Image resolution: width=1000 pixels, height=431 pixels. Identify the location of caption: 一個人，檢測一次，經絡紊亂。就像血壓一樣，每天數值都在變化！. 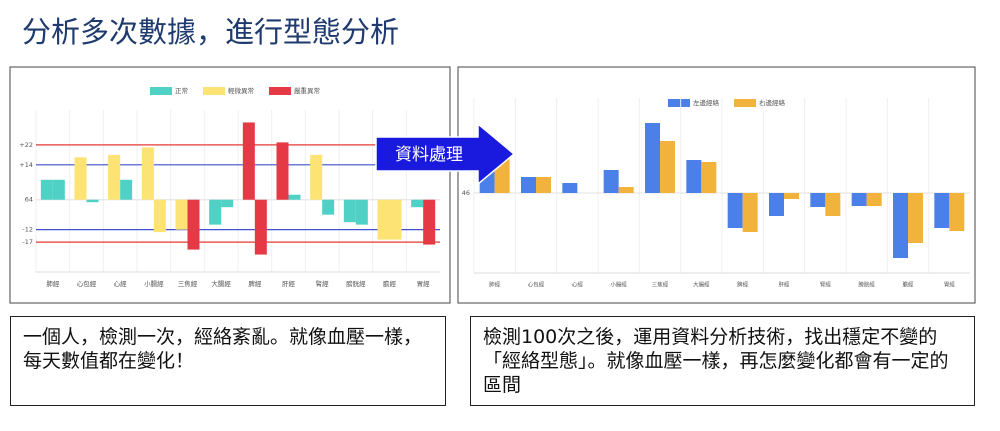
(223, 349).